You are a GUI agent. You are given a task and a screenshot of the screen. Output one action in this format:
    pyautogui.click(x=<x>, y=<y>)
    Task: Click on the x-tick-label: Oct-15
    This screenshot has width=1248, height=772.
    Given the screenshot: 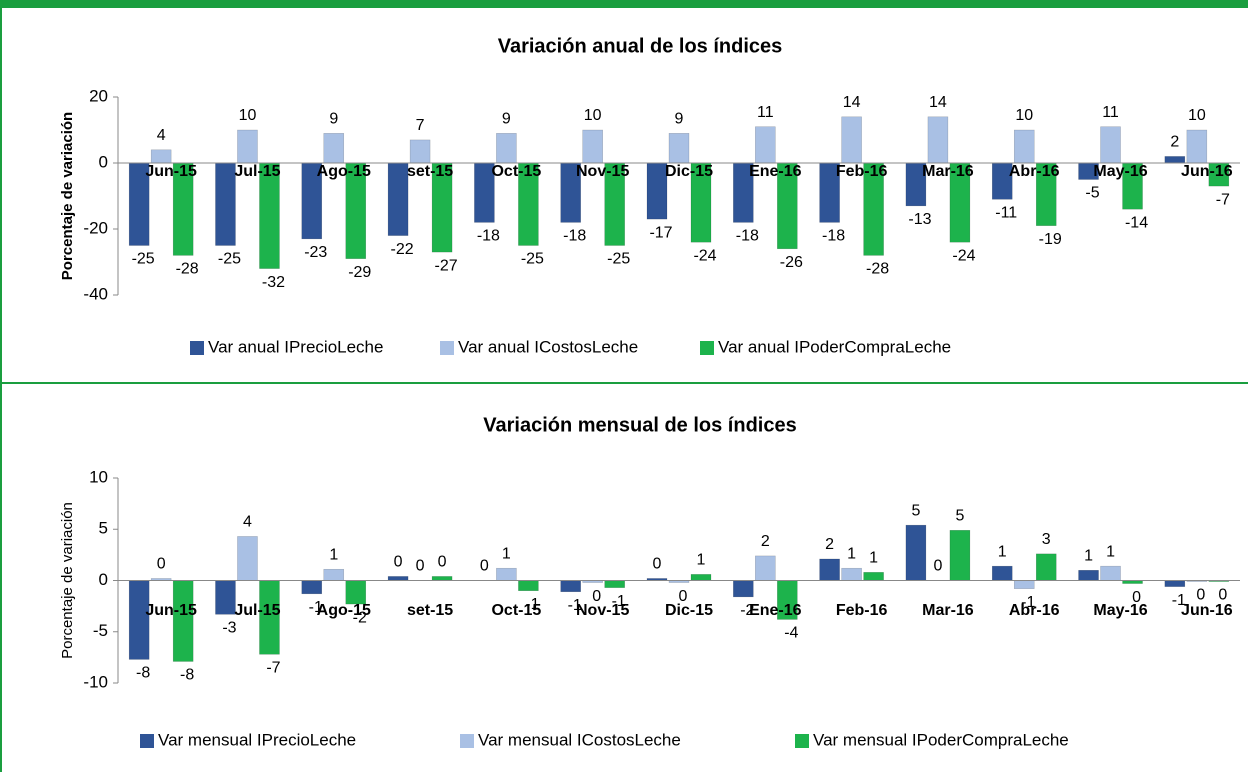 What is the action you would take?
    pyautogui.click(x=516, y=171)
    